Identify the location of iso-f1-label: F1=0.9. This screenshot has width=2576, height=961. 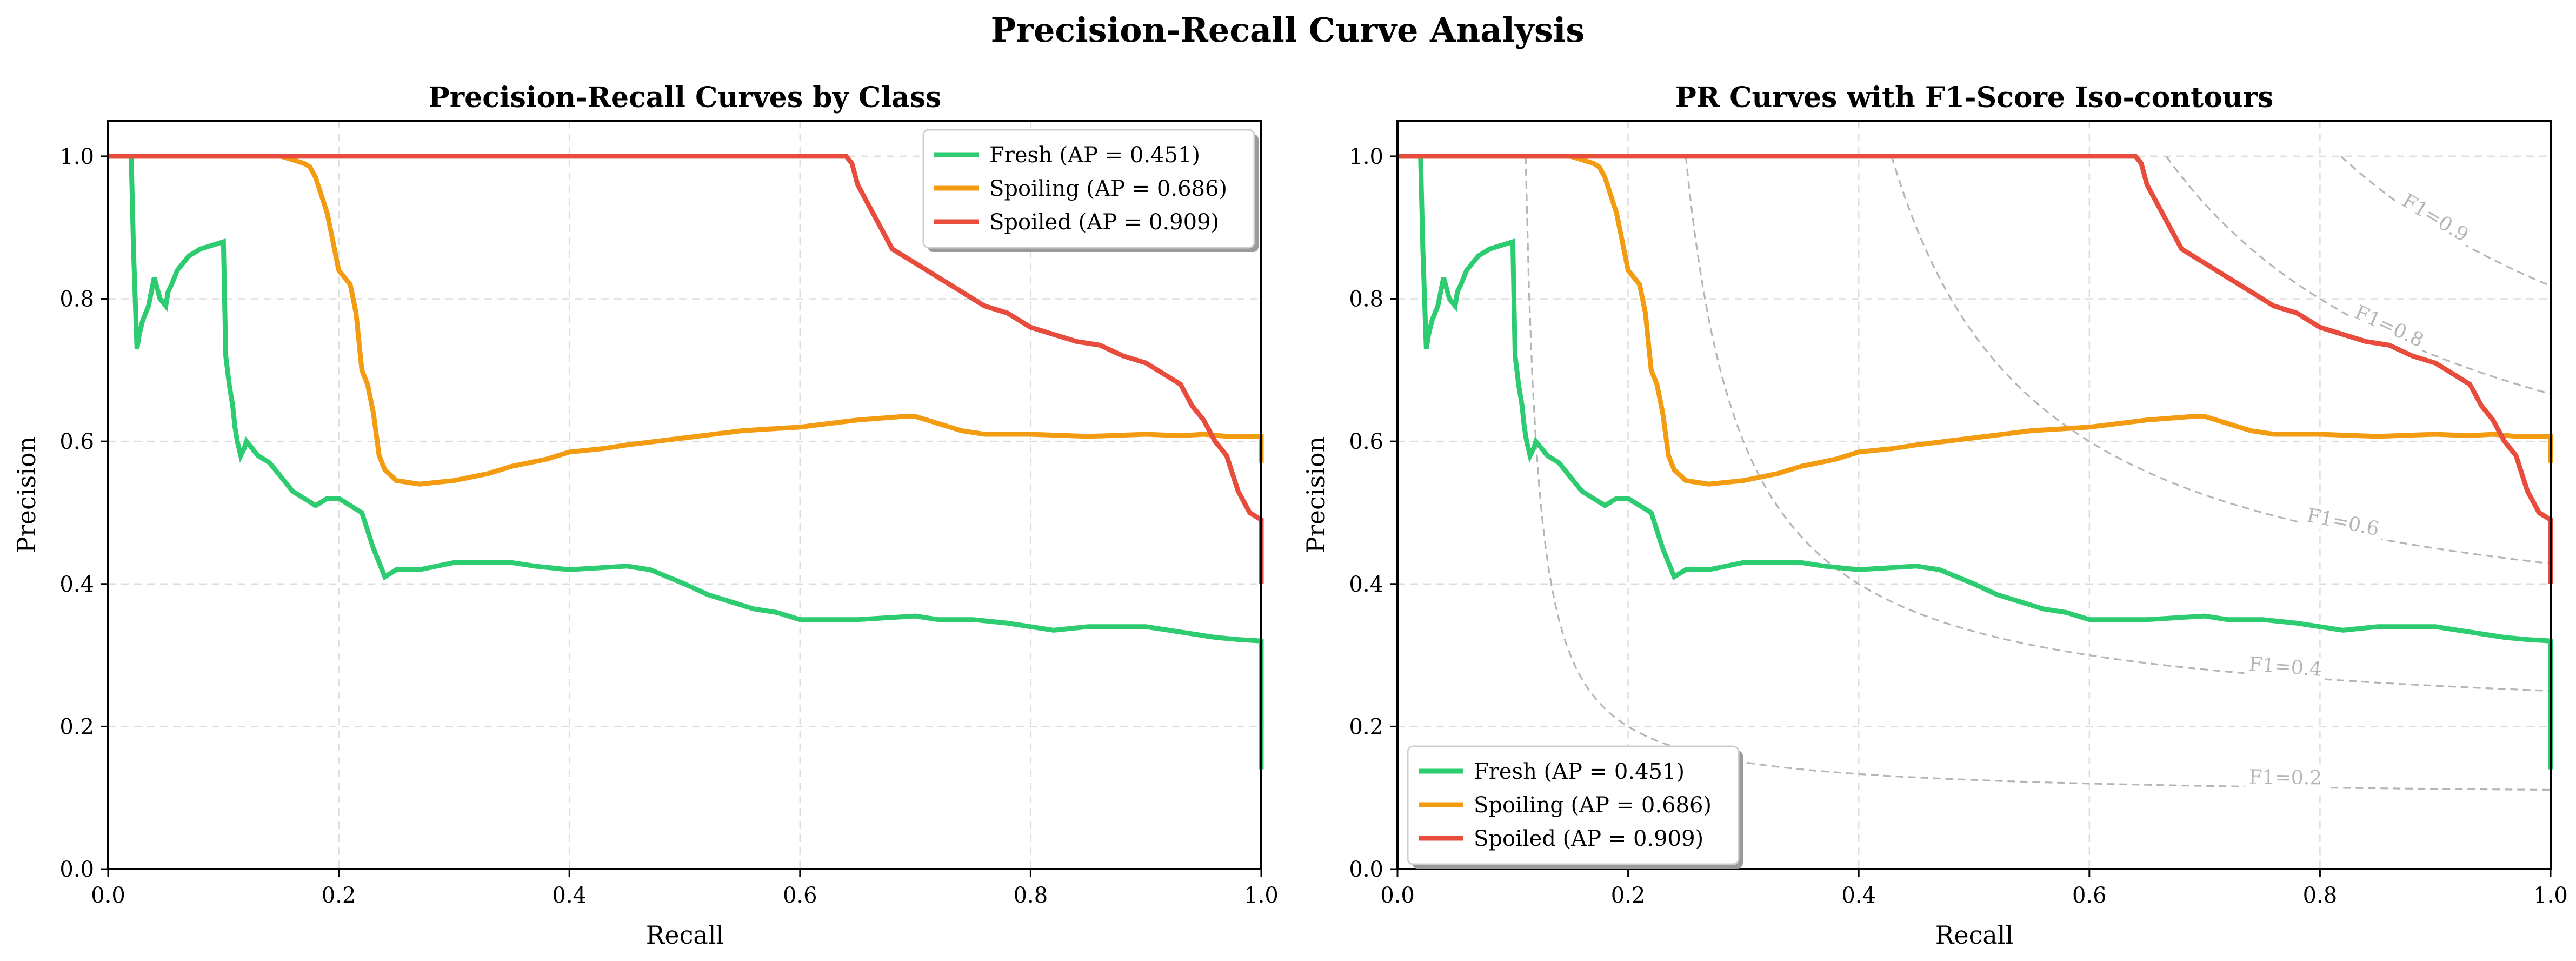
(2435, 218).